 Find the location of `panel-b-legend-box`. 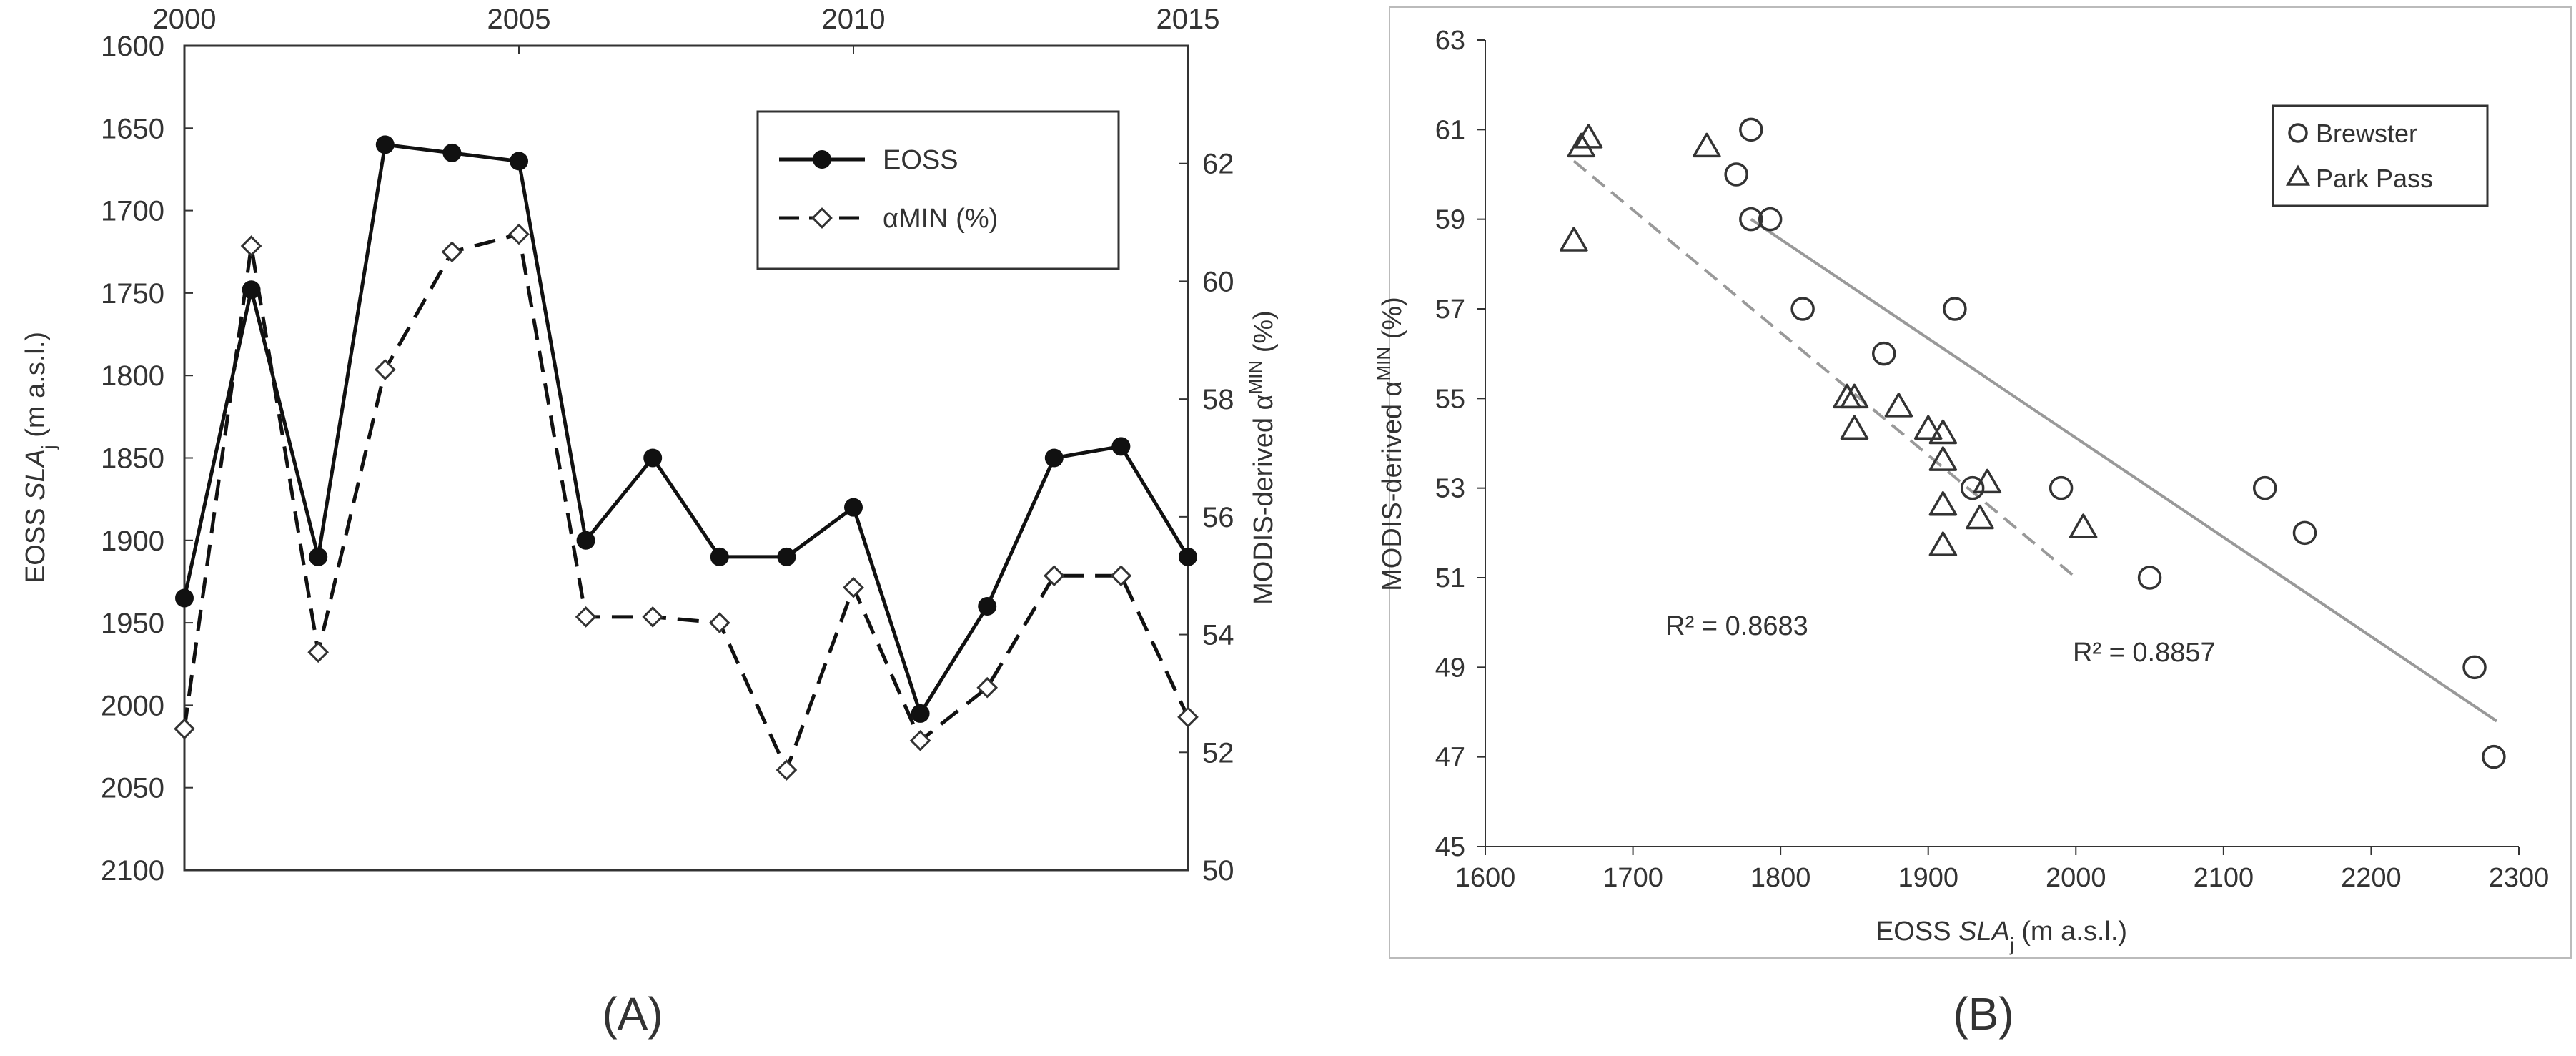

panel-b-legend-box is located at coordinates (2381, 155).